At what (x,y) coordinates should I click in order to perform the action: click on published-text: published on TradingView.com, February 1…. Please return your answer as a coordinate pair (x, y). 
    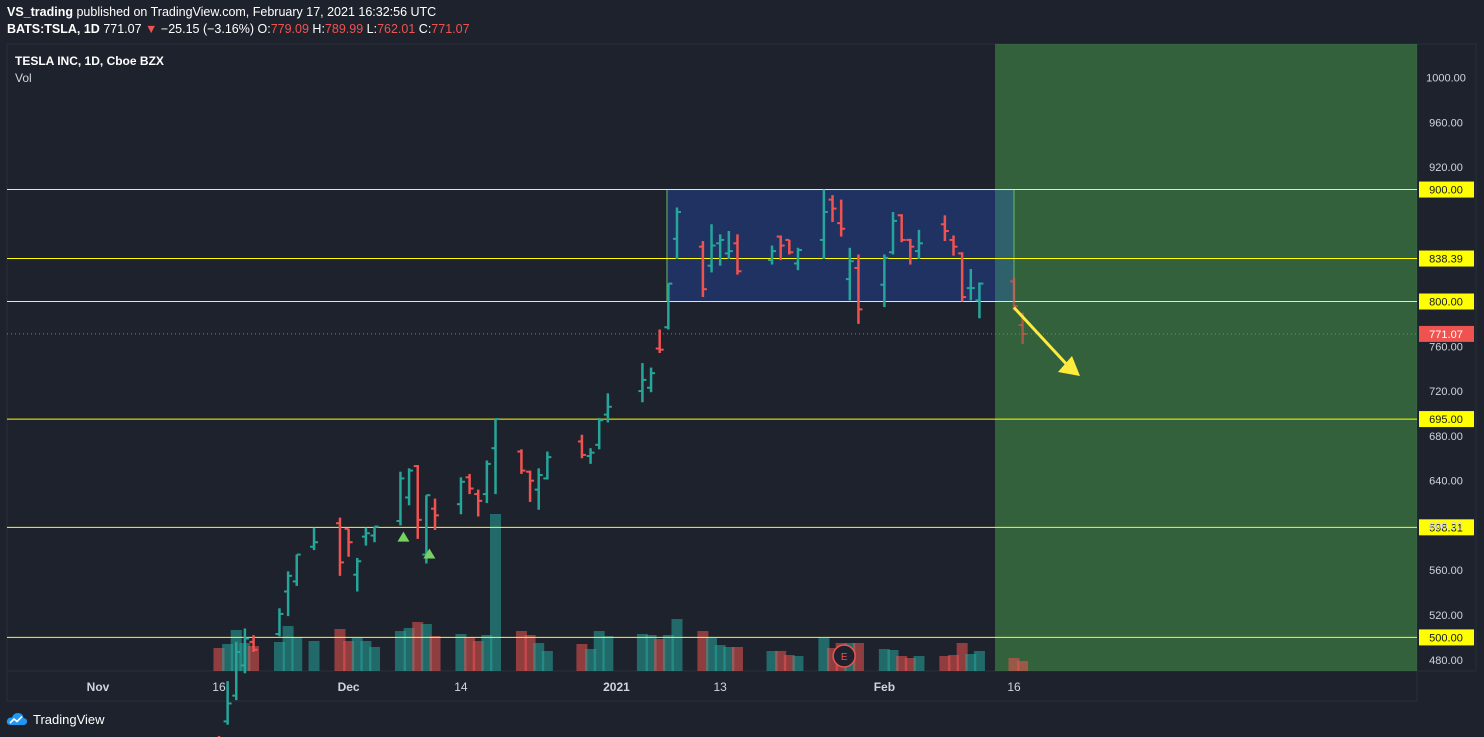
    Looking at the image, I should click on (256, 12).